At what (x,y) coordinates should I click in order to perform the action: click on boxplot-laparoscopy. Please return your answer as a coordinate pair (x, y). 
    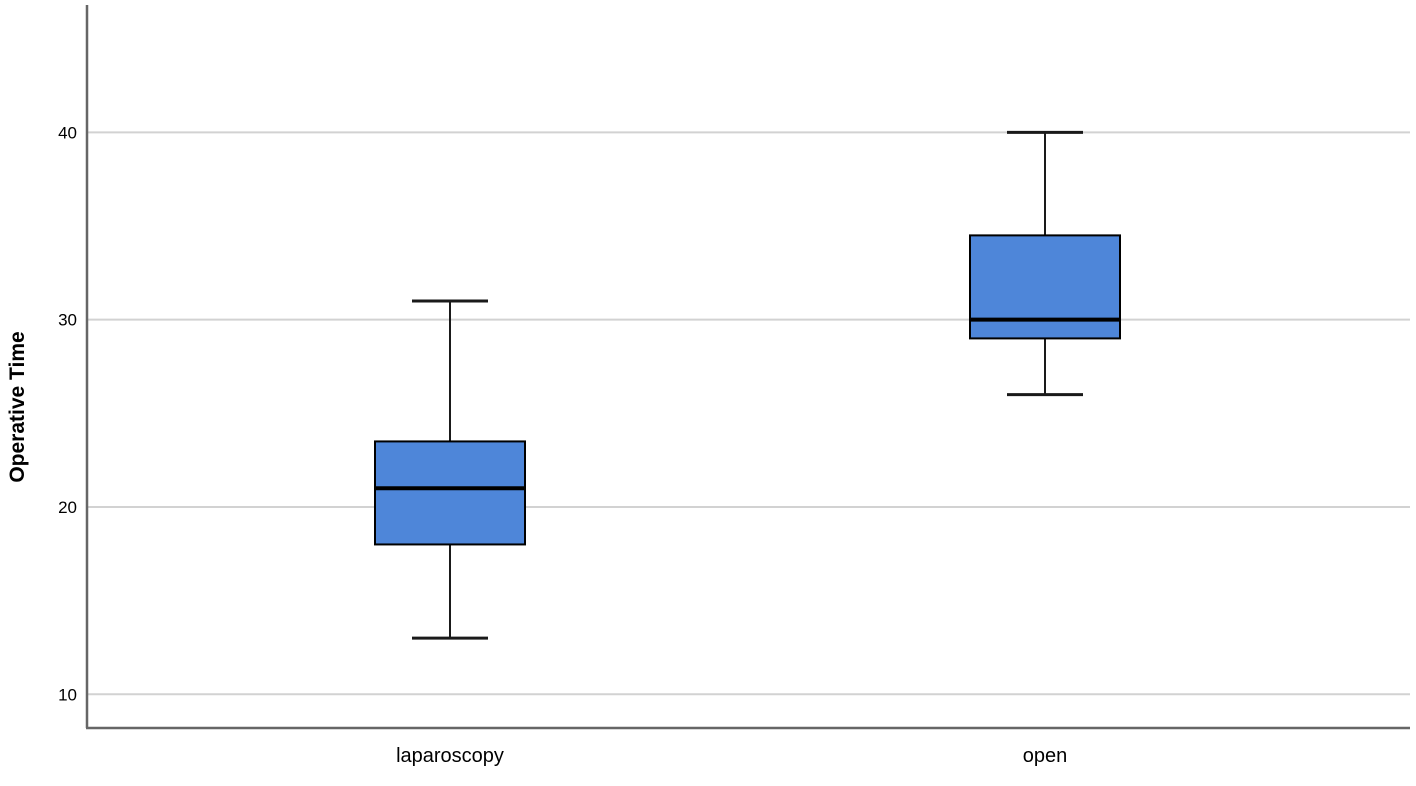
    Looking at the image, I should click on (450, 469).